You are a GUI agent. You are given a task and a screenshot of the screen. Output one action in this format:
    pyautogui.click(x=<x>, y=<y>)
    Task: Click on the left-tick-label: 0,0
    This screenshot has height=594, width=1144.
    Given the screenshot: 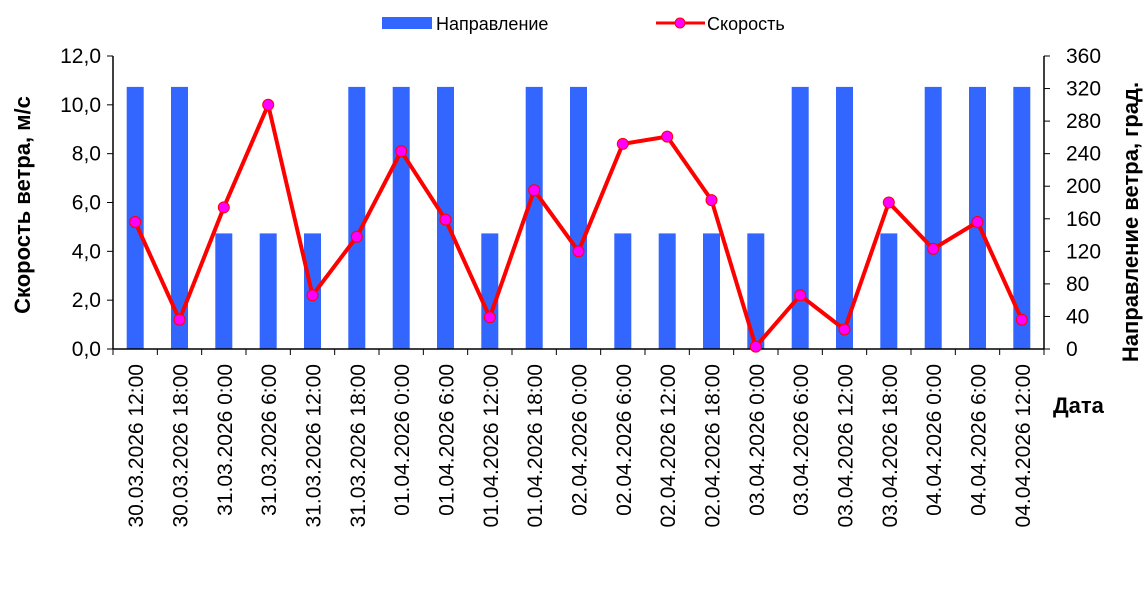 What is the action you would take?
    pyautogui.click(x=86, y=349)
    